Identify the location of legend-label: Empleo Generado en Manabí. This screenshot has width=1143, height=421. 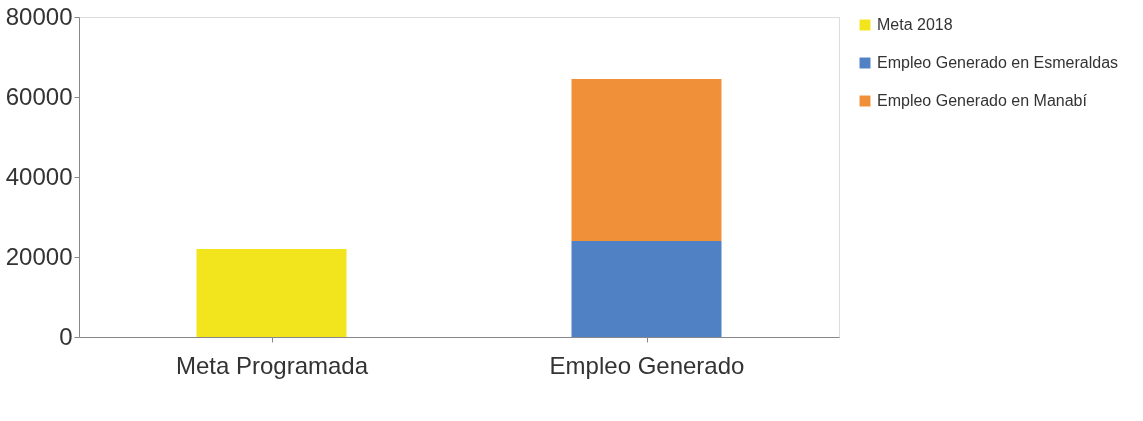
(982, 100).